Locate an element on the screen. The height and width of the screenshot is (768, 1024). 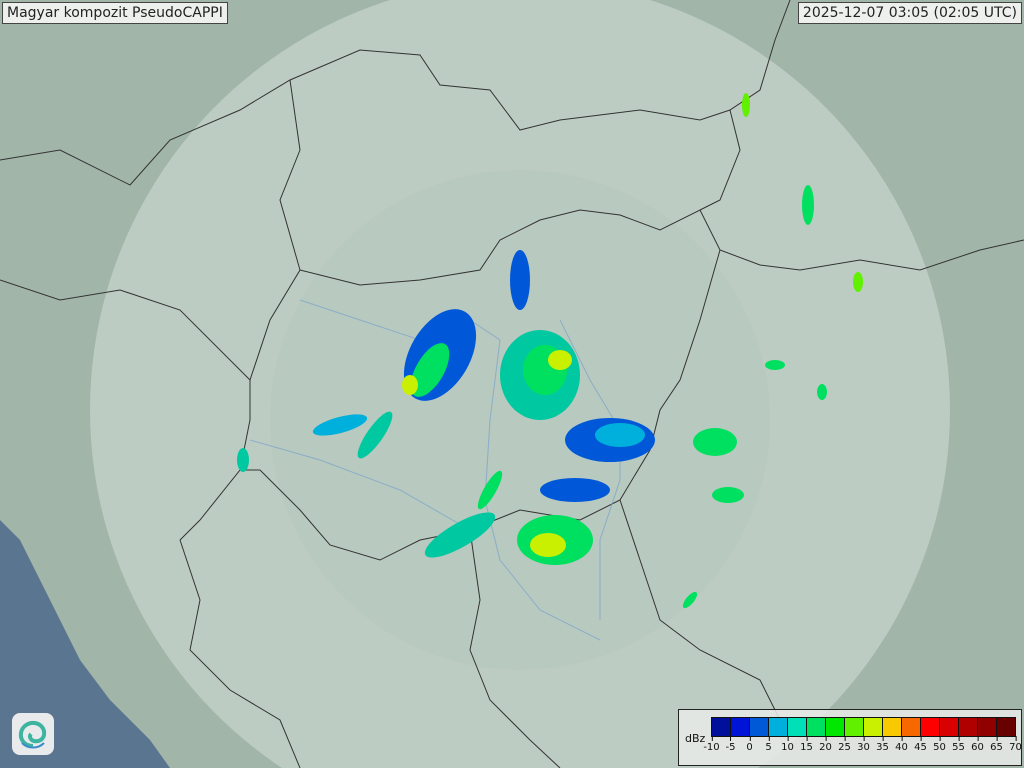
legend-tick-label: -5 is located at coordinates (730, 744).